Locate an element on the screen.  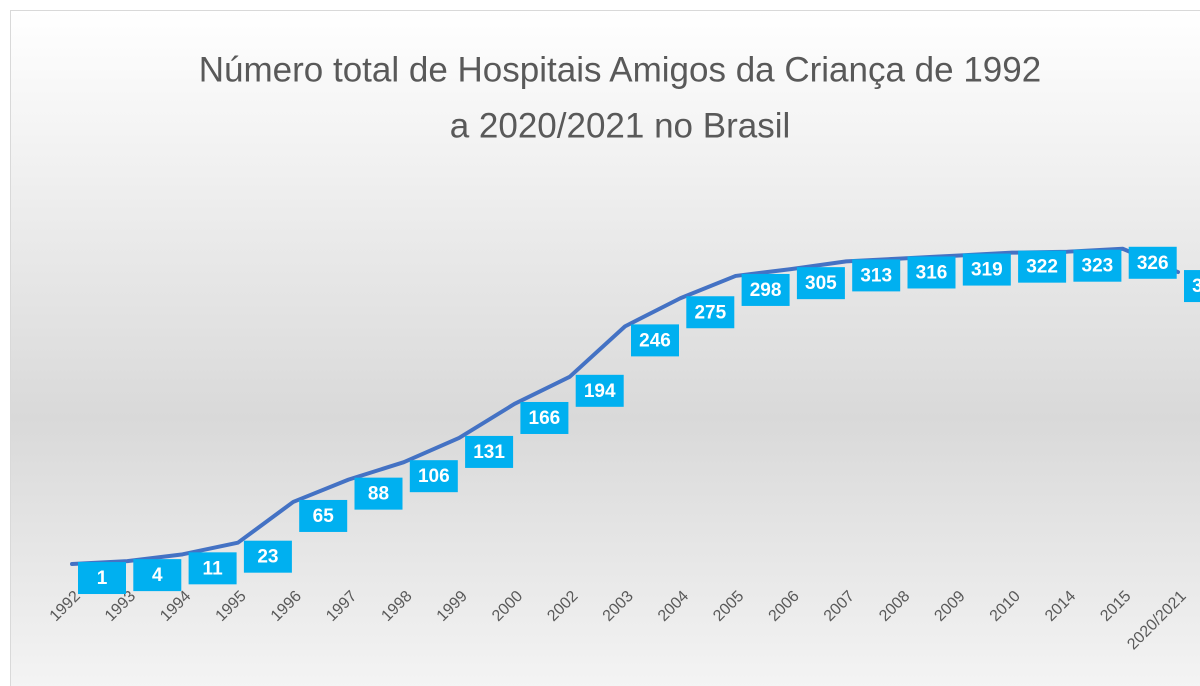
data-label: 305 is located at coordinates (820, 283).